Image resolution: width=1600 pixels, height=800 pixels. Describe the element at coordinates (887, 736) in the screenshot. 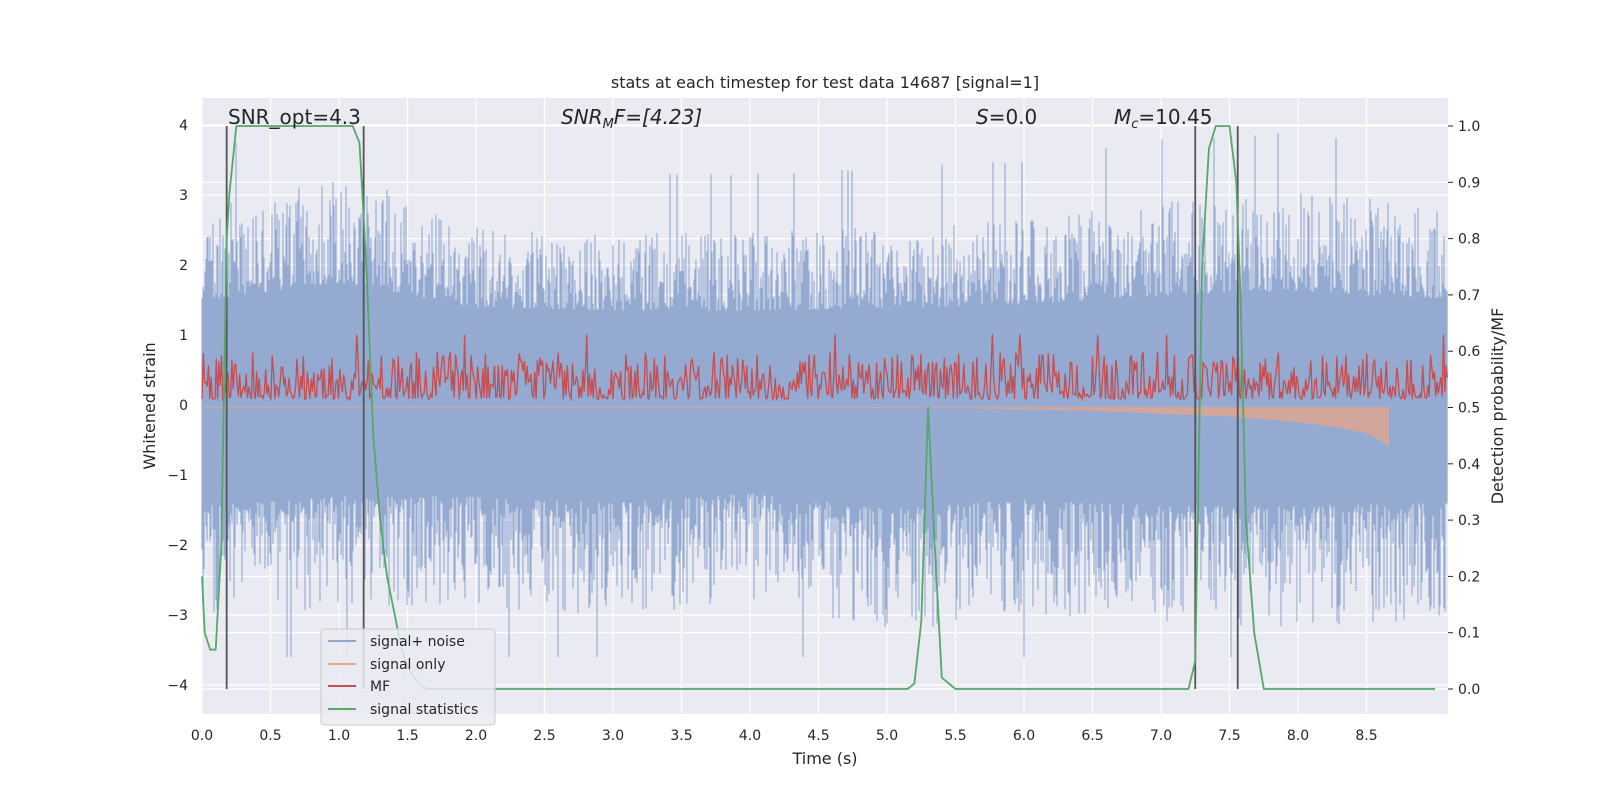

I see `x-tick-label: 5.0` at that location.